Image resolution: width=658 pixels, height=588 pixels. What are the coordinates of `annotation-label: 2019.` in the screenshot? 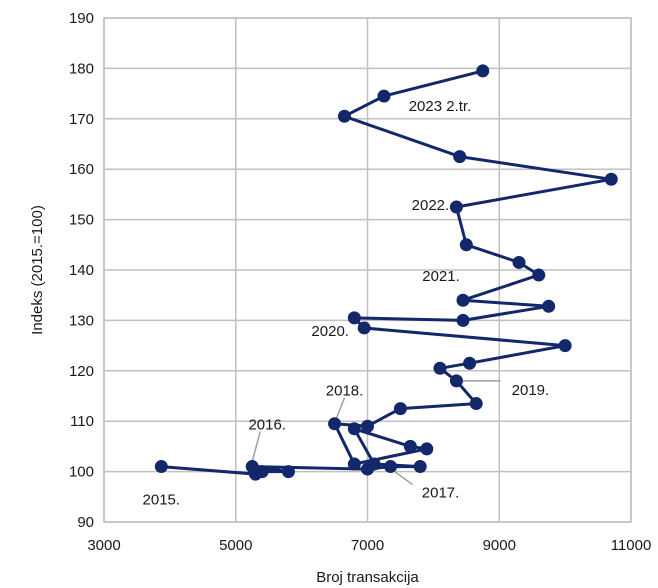 It's located at (531, 390).